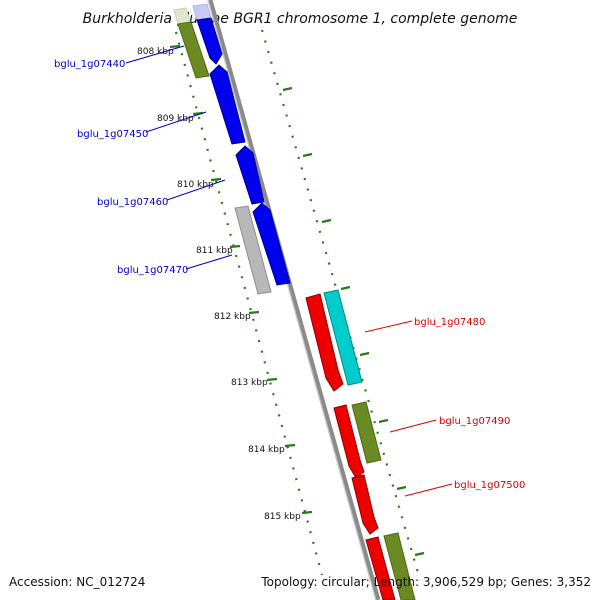 The image size is (600, 600). I want to click on kbp-label: 812 kbp, so click(232, 317).